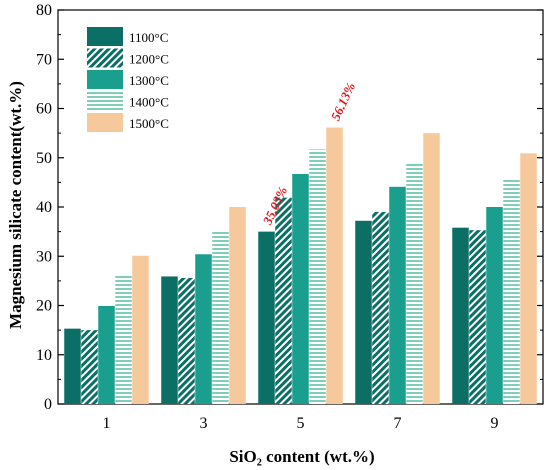  What do you see at coordinates (149, 80) in the screenshot?
I see `legend-label: 1300°C` at bounding box center [149, 80].